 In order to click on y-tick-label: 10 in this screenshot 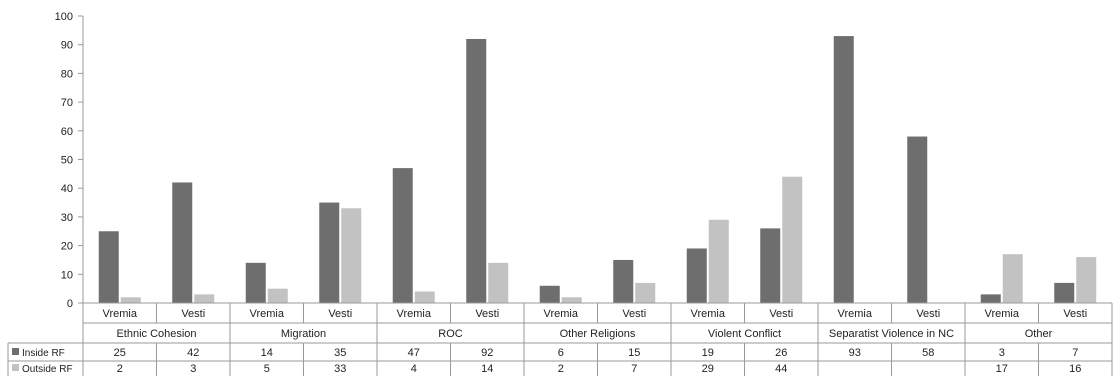, I will do `click(67, 275)`.